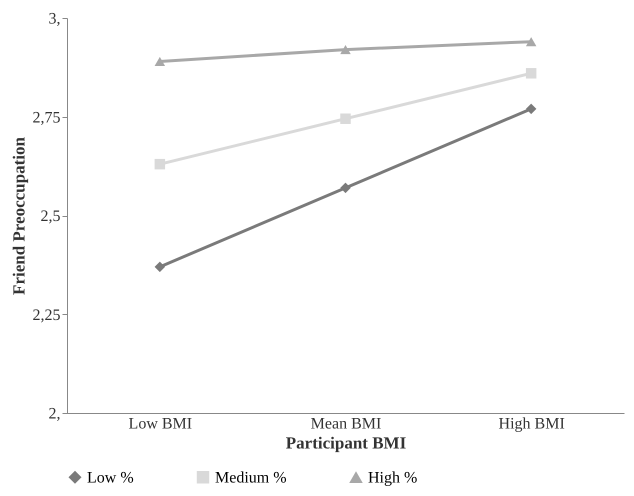 The height and width of the screenshot is (496, 634). Describe the element at coordinates (46, 117) in the screenshot. I see `y-tick-label: 2,75` at that location.